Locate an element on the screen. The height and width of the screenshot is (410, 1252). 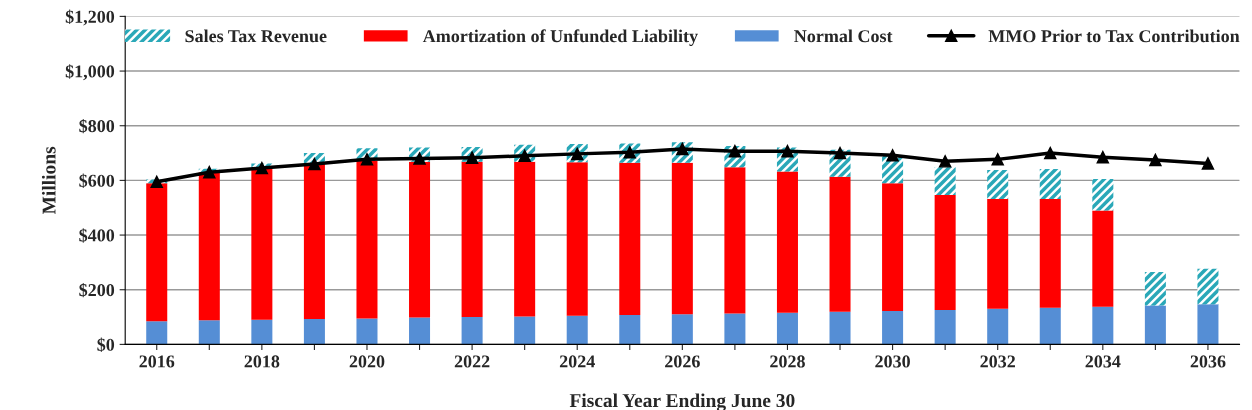
y-tick-label: $1,000 is located at coordinates (90, 72).